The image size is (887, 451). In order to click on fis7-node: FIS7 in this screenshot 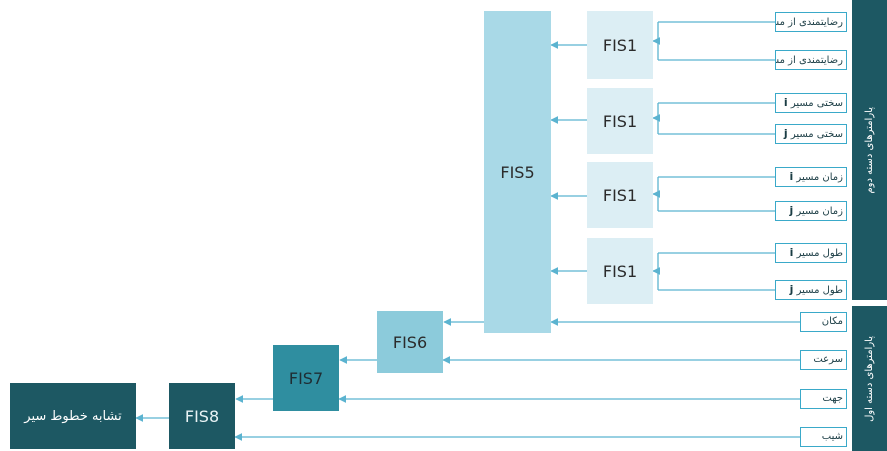, I will do `click(306, 378)`.